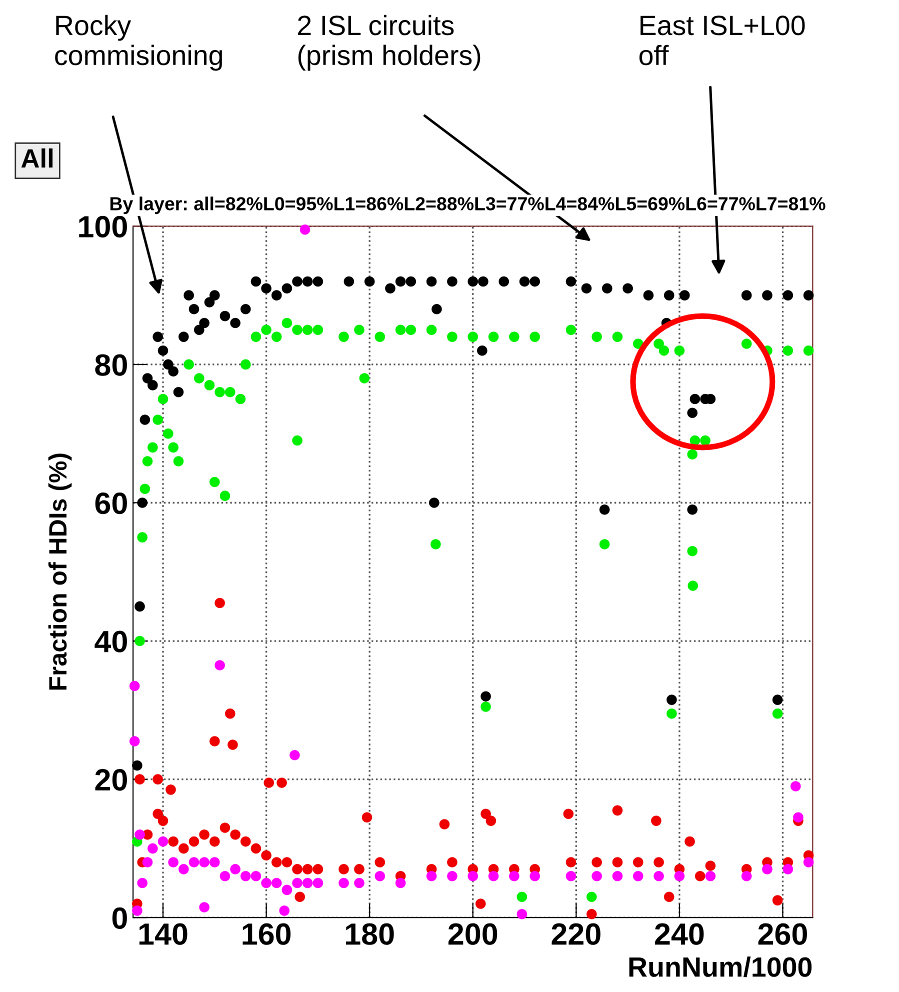 This screenshot has height=992, width=899. What do you see at coordinates (782, 934) in the screenshot?
I see `x-tick-label: 260` at bounding box center [782, 934].